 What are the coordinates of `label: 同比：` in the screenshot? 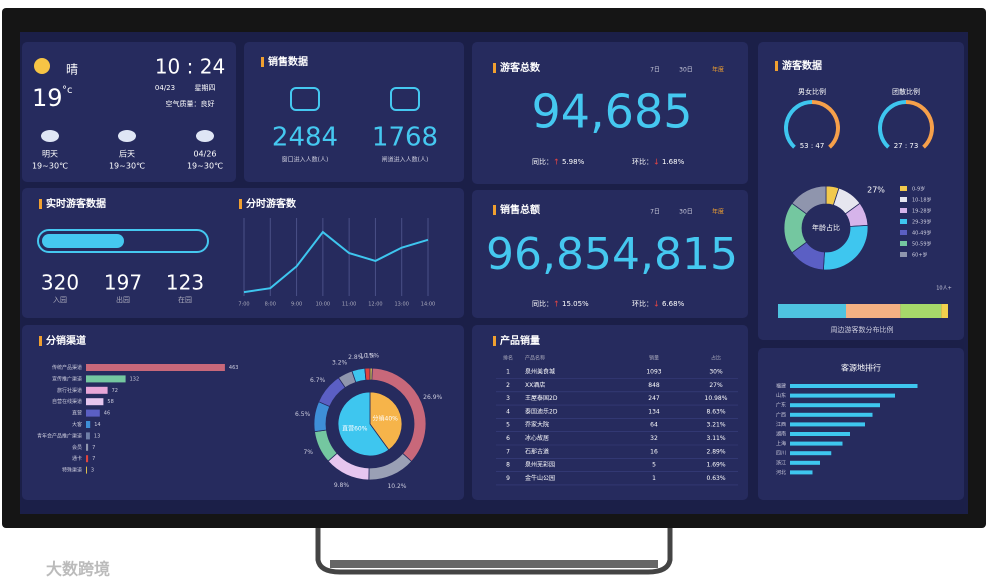 It's located at (542, 161).